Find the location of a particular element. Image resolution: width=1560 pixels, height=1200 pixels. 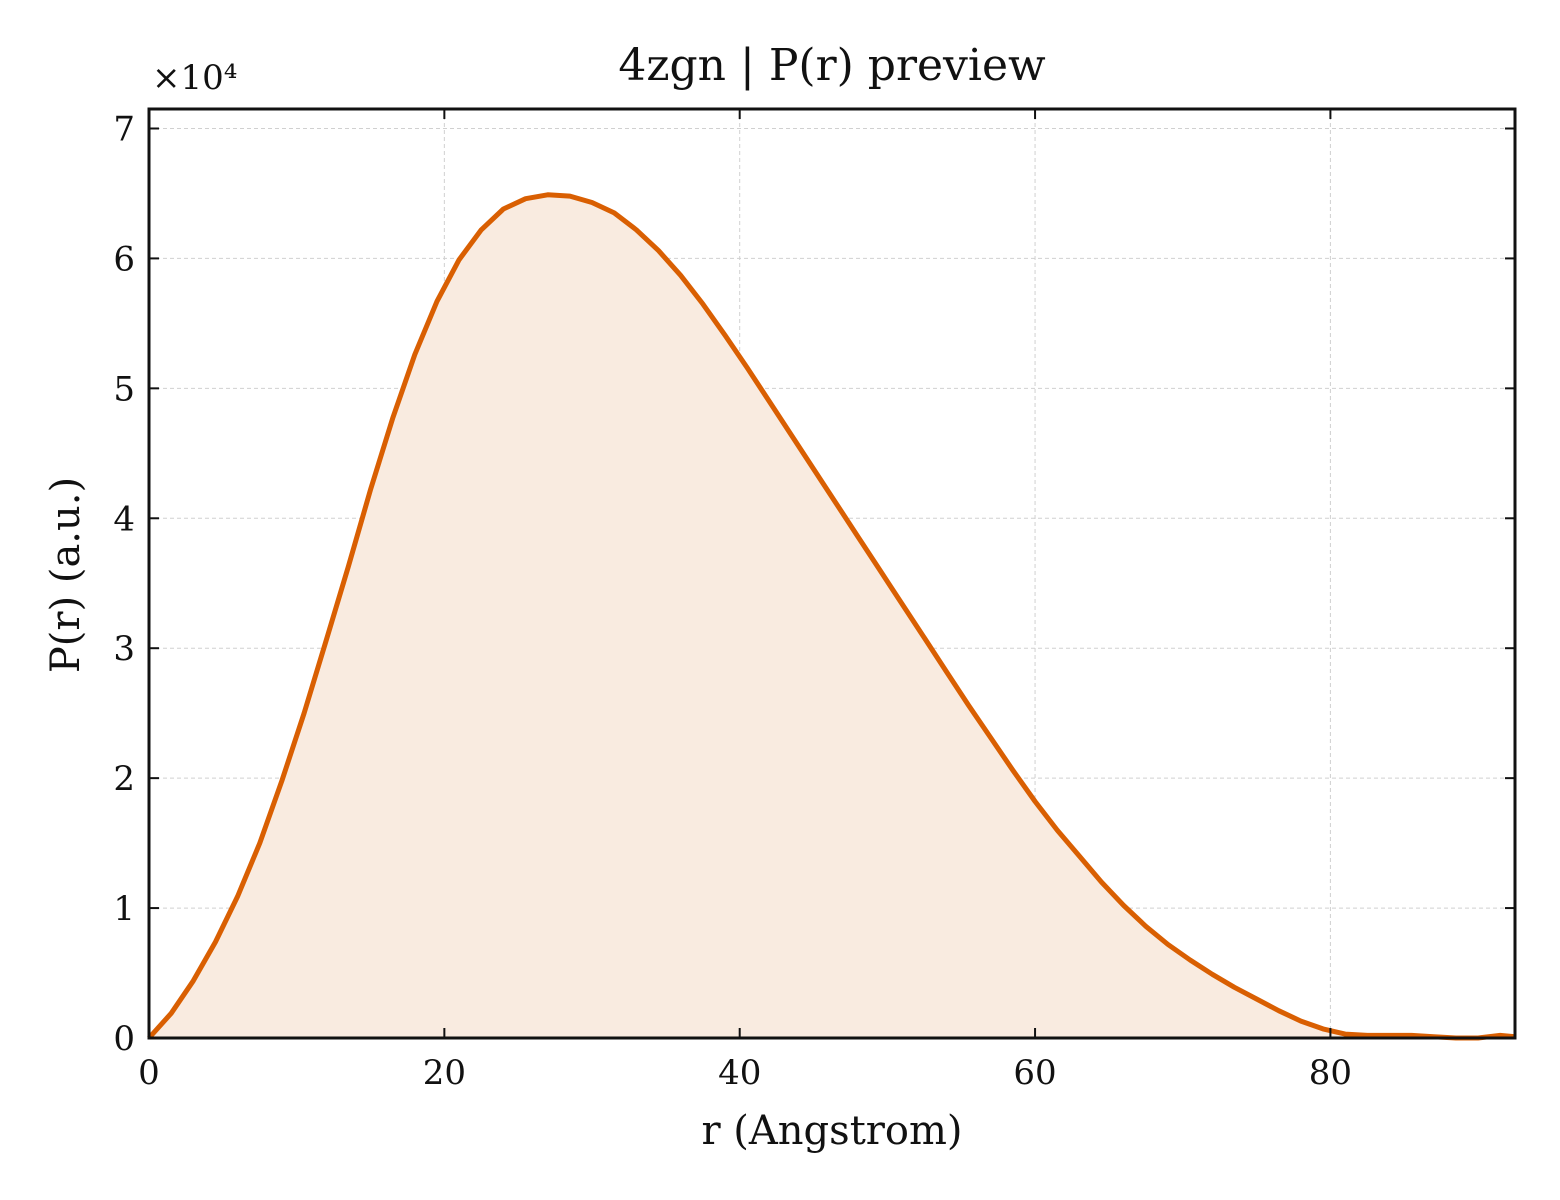

y-tick-label: 0 is located at coordinates (124, 1039).